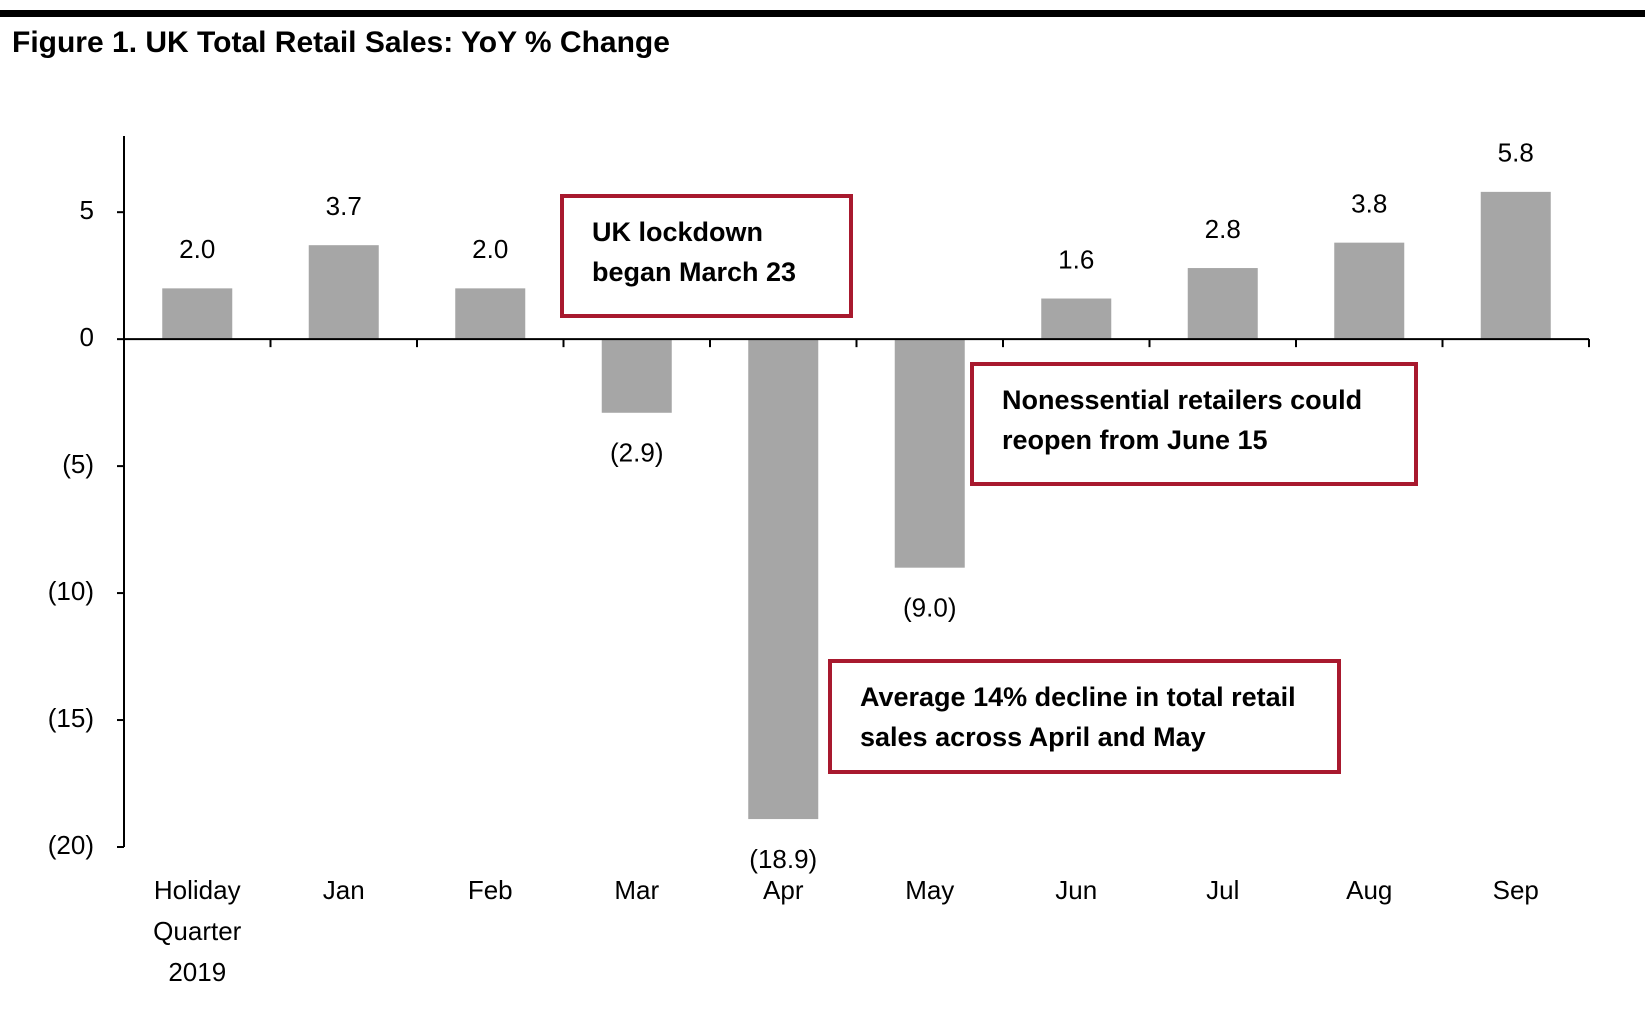 This screenshot has height=1030, width=1645. What do you see at coordinates (1369, 890) in the screenshot?
I see `x-tick-label: Aug` at bounding box center [1369, 890].